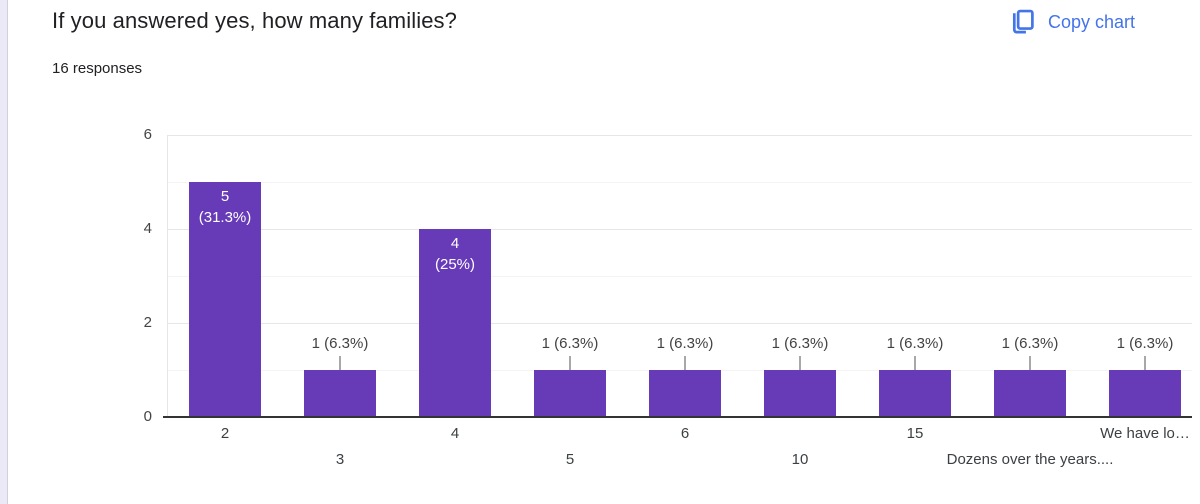 The height and width of the screenshot is (504, 1200). Describe the element at coordinates (4, 252) in the screenshot. I see `page-background-edge` at that location.